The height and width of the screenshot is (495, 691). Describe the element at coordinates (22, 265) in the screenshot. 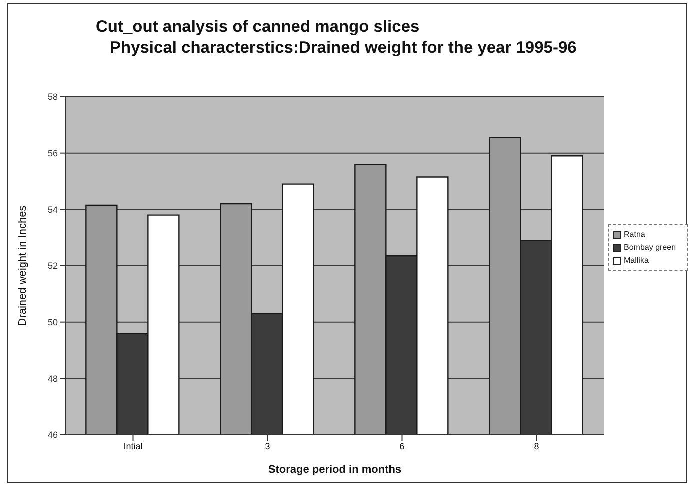

I see `y-axis-title: Drained weight in Inches` at that location.